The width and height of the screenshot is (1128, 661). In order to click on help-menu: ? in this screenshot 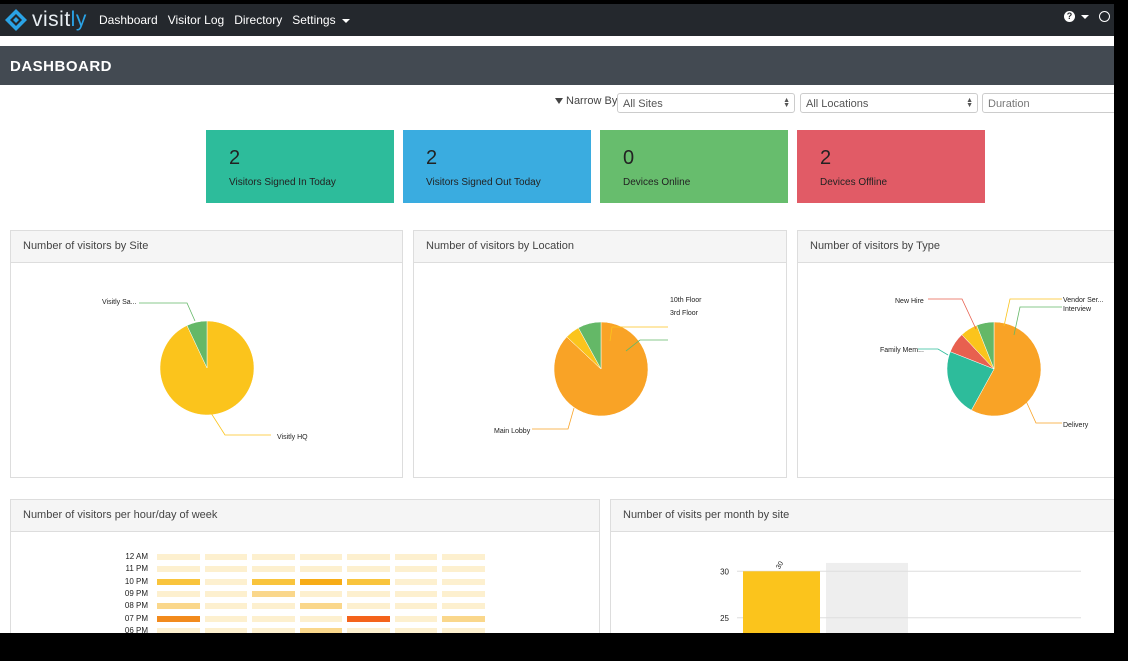, I will do `click(1076, 16)`.